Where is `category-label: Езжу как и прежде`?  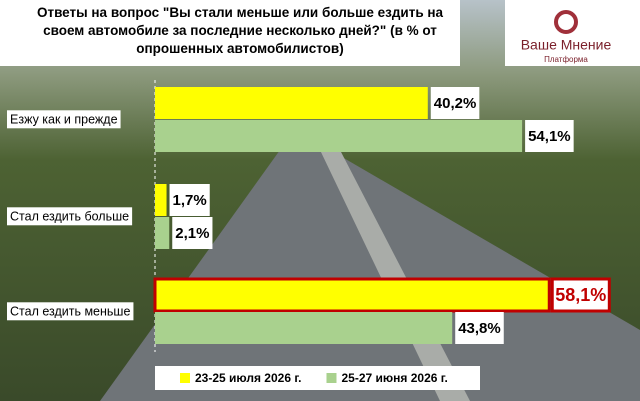 category-label: Езжу как и прежде is located at coordinates (64, 119).